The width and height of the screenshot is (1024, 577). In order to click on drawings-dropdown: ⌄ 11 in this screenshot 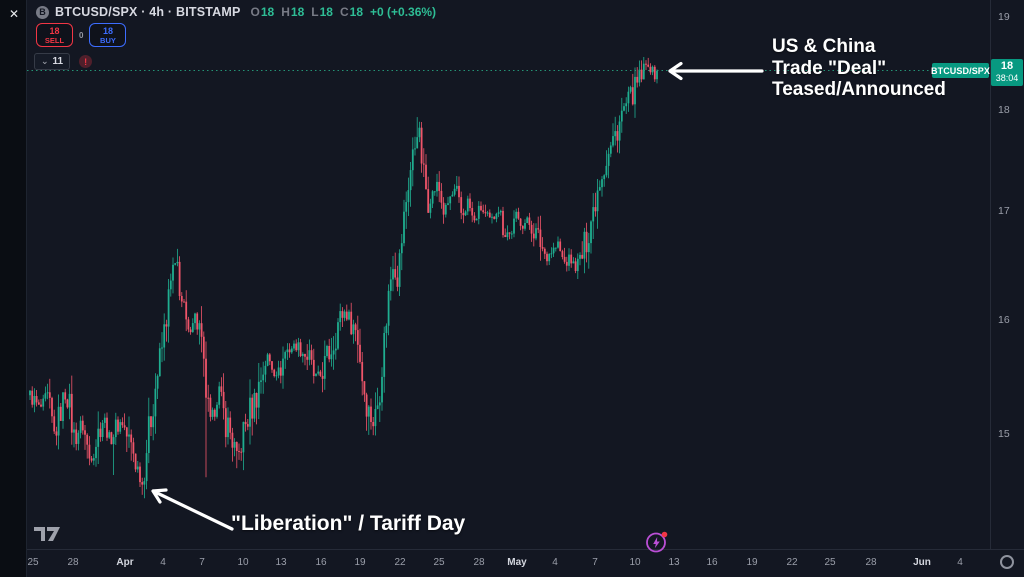, I will do `click(52, 61)`.